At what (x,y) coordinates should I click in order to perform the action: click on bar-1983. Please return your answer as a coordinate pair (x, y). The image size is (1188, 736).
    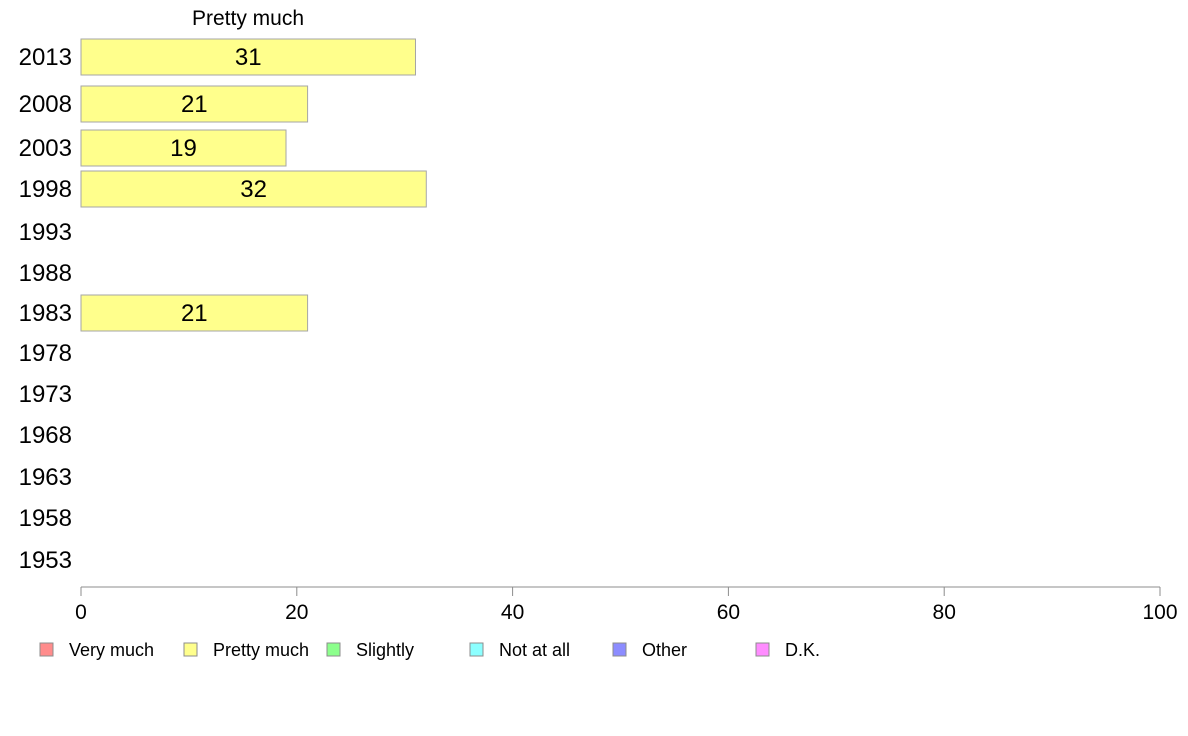
    Looking at the image, I should click on (194, 313).